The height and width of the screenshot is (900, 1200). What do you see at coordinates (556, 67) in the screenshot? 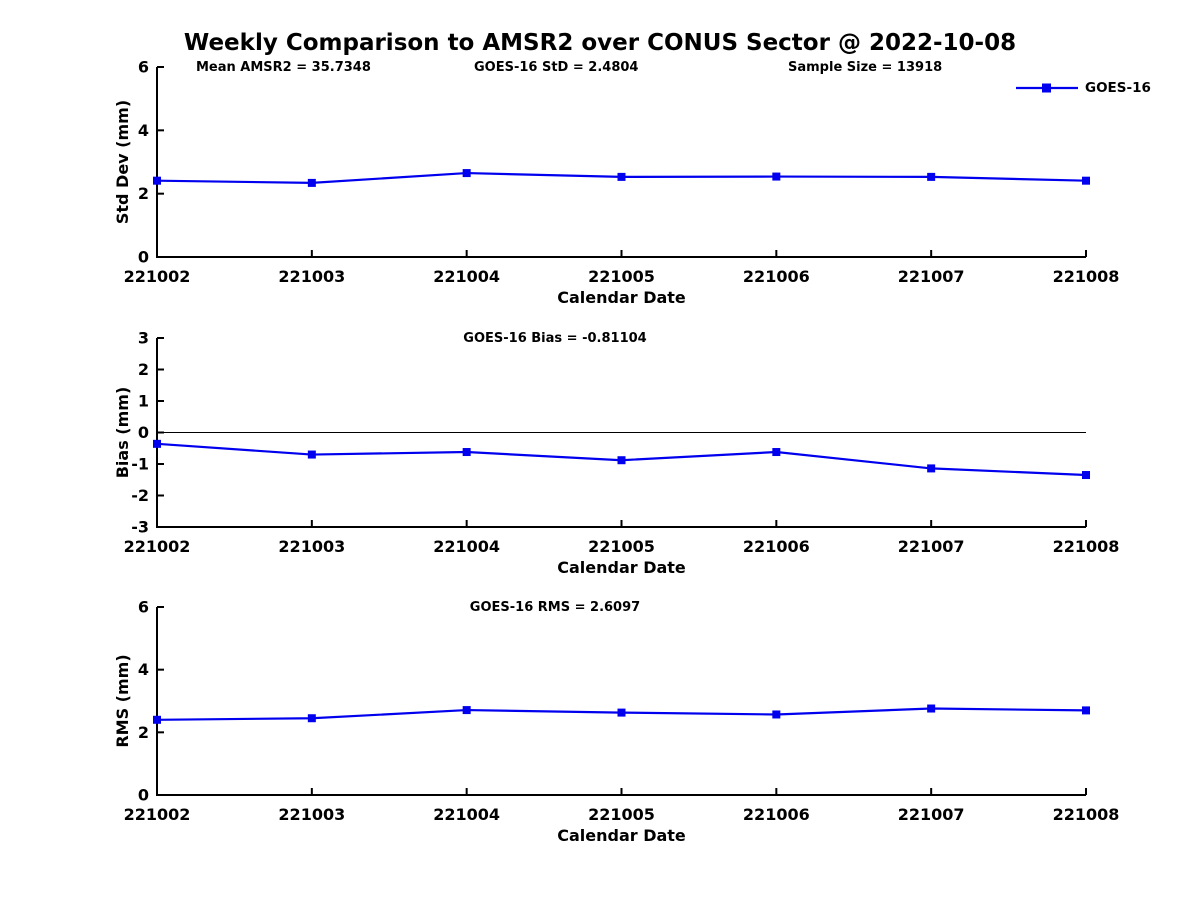
I see `annotation-text: GOES-16 StD = 2.4804` at bounding box center [556, 67].